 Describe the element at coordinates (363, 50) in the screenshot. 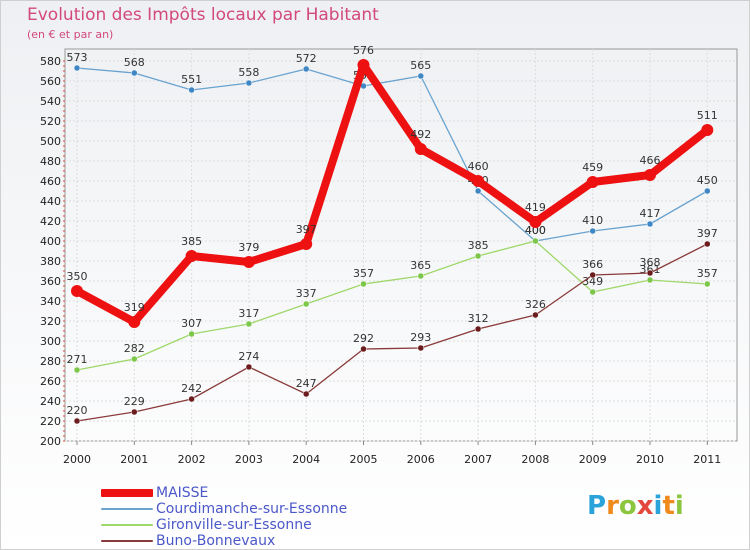

I see `data-label: 576` at that location.